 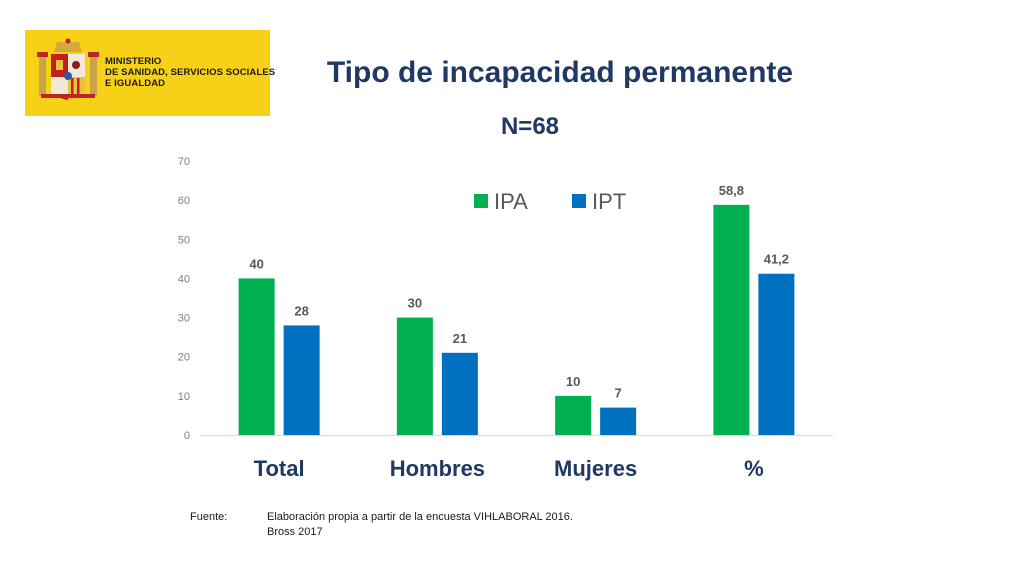 I want to click on y-tick-label: 20, so click(x=184, y=358).